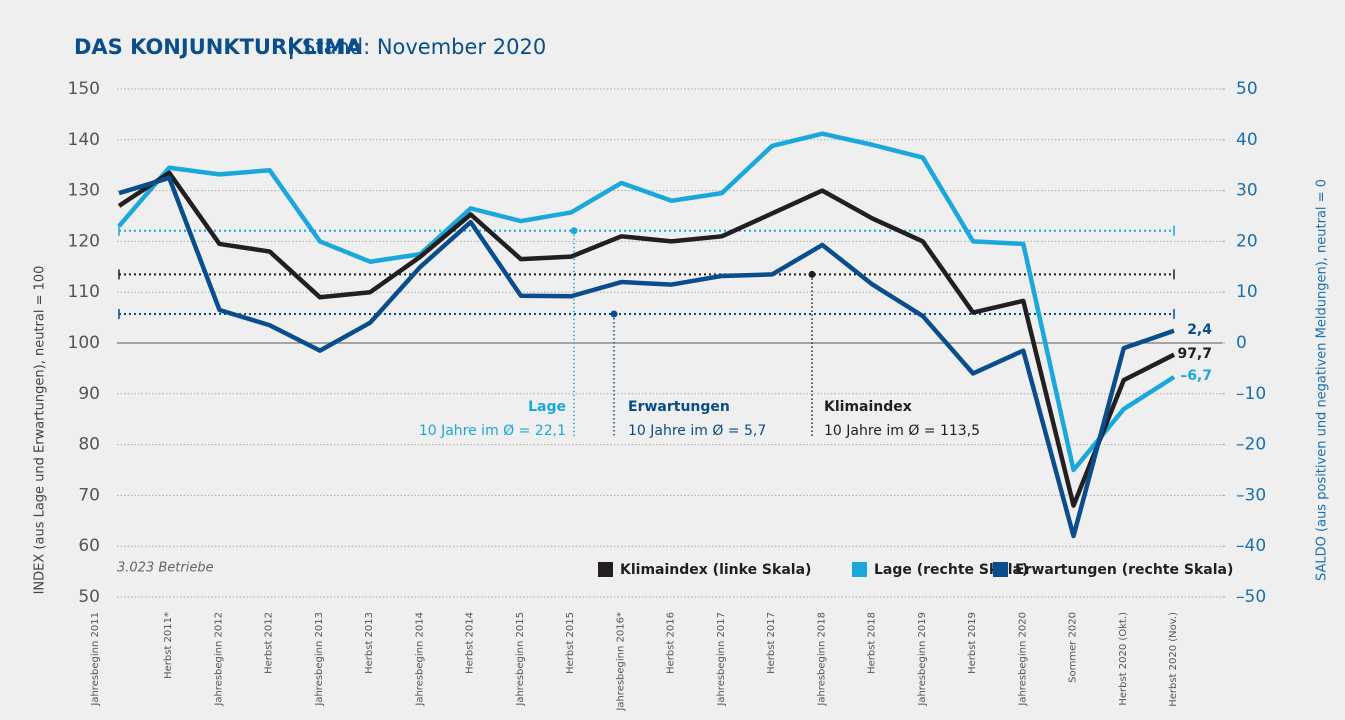  Describe the element at coordinates (721, 659) in the screenshot. I see `x-tick-label: Jahresbeginn 2017` at that location.